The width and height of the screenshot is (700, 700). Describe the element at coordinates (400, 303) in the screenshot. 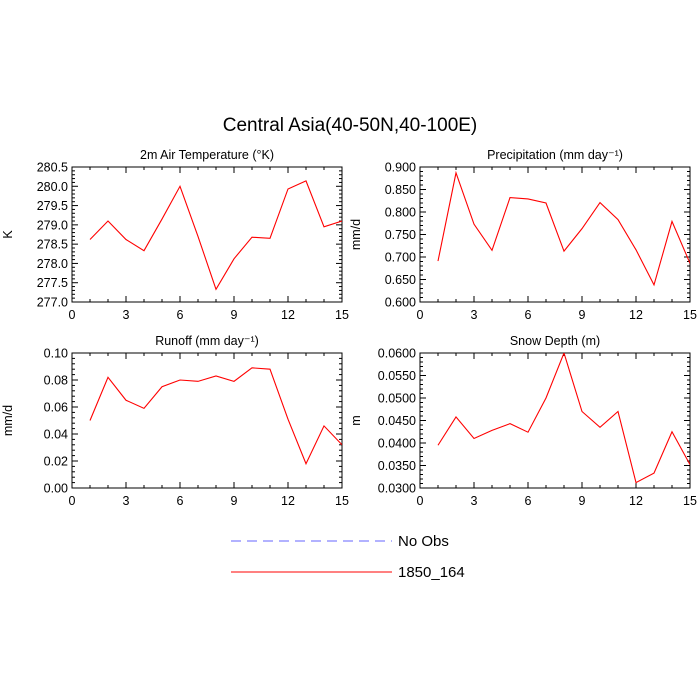

I see `y-tick-label: 0.600` at that location.